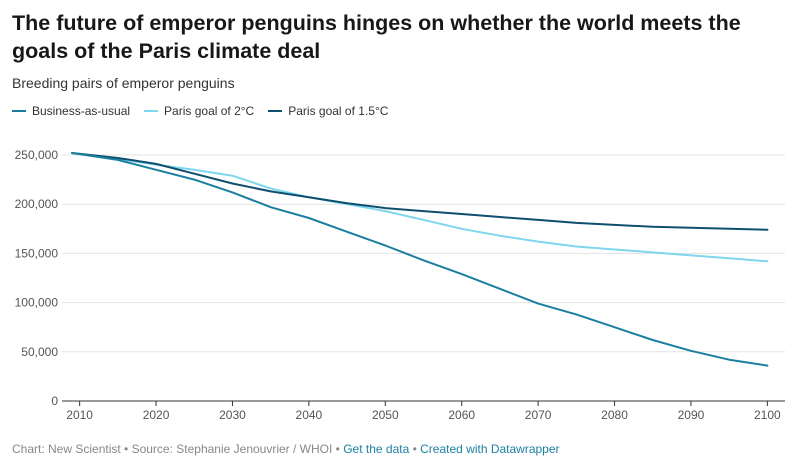 The width and height of the screenshot is (809, 465). What do you see at coordinates (39, 352) in the screenshot?
I see `y-tick-label: 50,000` at bounding box center [39, 352].